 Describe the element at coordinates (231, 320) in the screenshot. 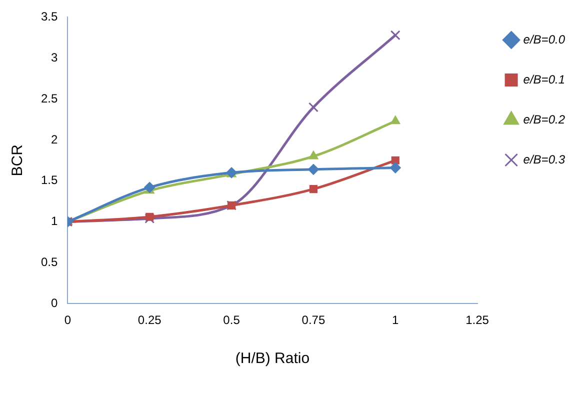

I see `x-tick-label: 0.5` at that location.